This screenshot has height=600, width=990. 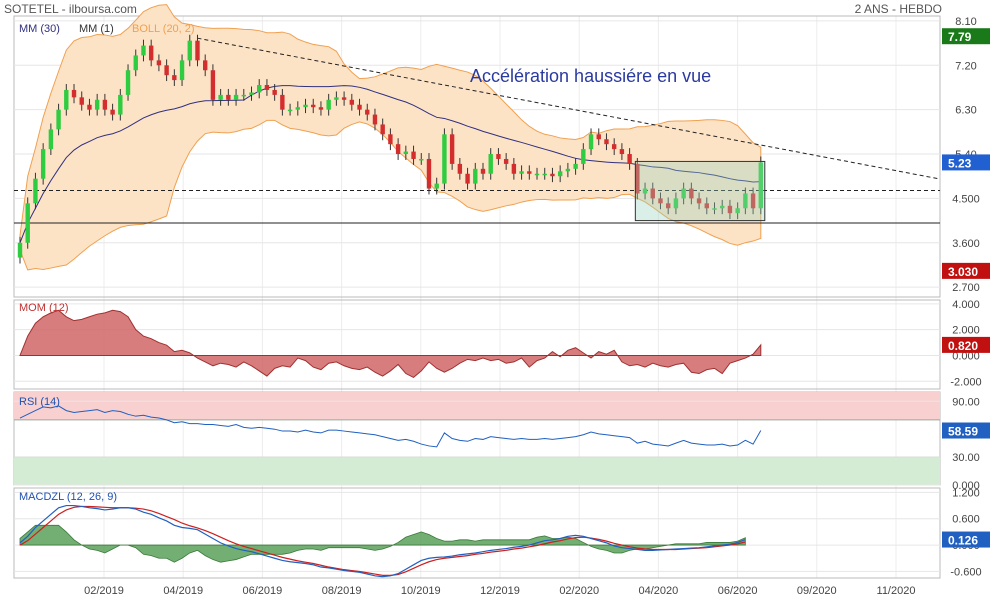 I want to click on pane-frame, so click(x=477, y=344).